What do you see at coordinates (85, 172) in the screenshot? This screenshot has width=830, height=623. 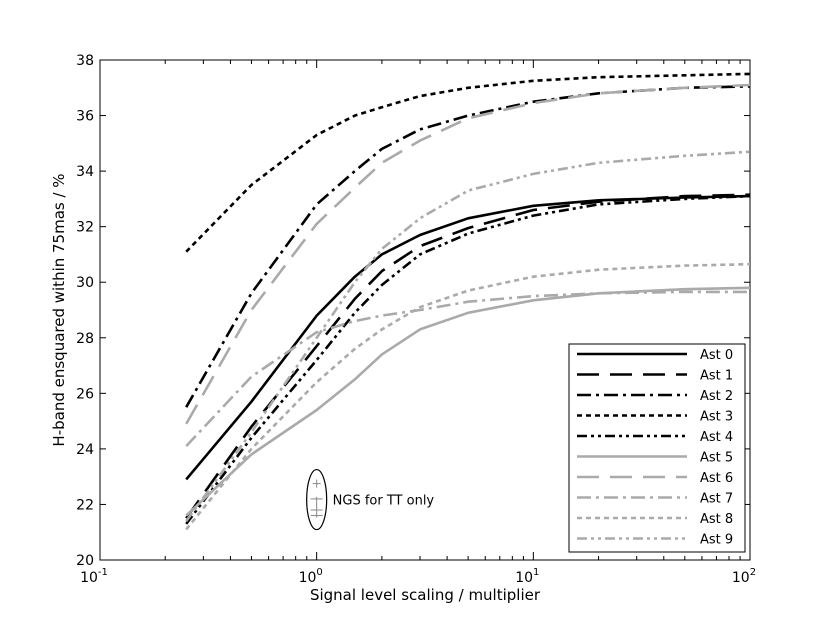 I see `y-tick-label: 34` at bounding box center [85, 172].